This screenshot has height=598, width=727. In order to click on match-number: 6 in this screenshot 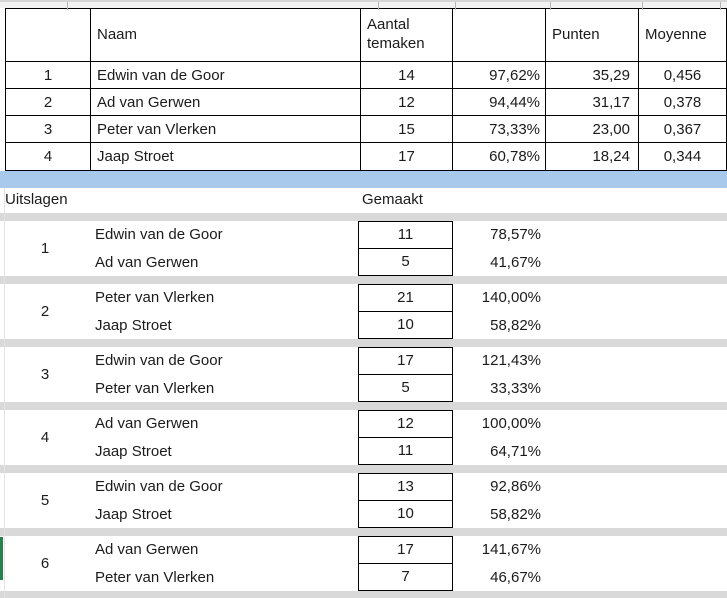, I will do `click(45, 563)`.